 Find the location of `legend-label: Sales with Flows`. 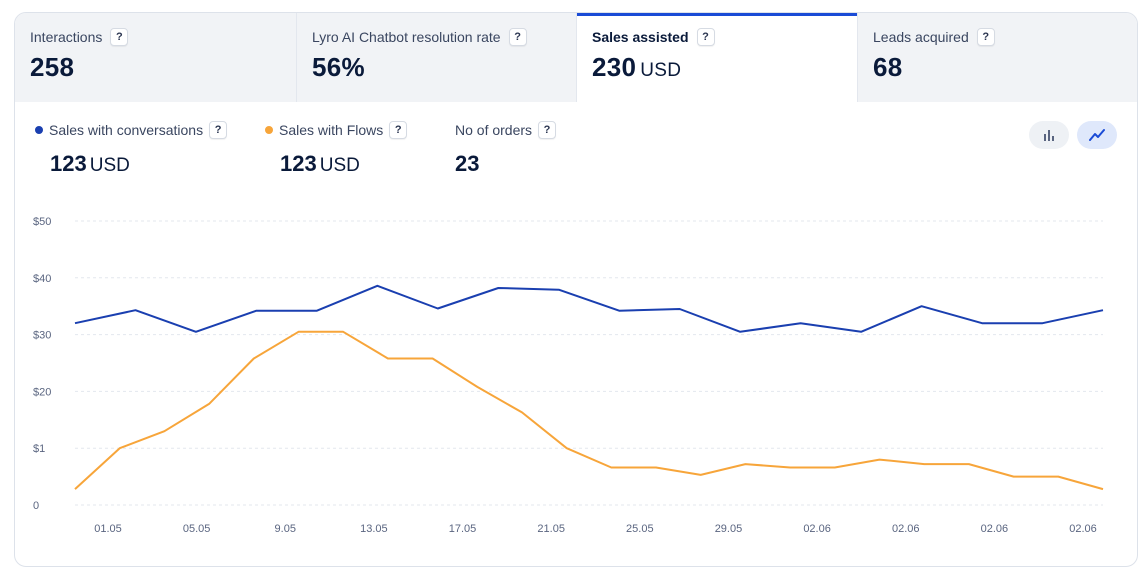

legend-label: Sales with Flows is located at coordinates (331, 130).